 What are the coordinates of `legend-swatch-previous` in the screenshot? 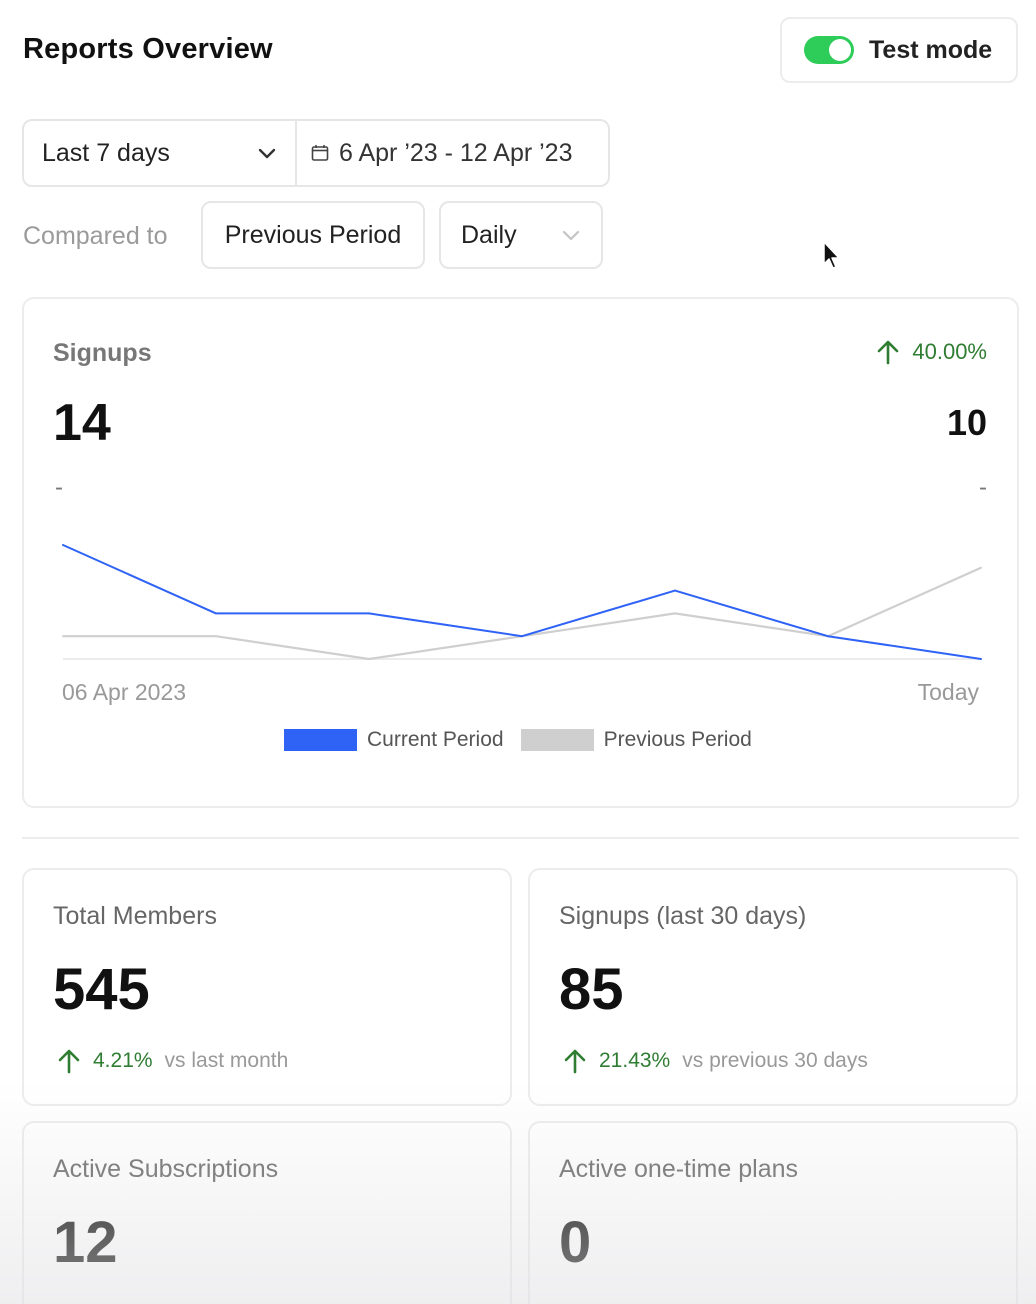 It's located at (557, 740).